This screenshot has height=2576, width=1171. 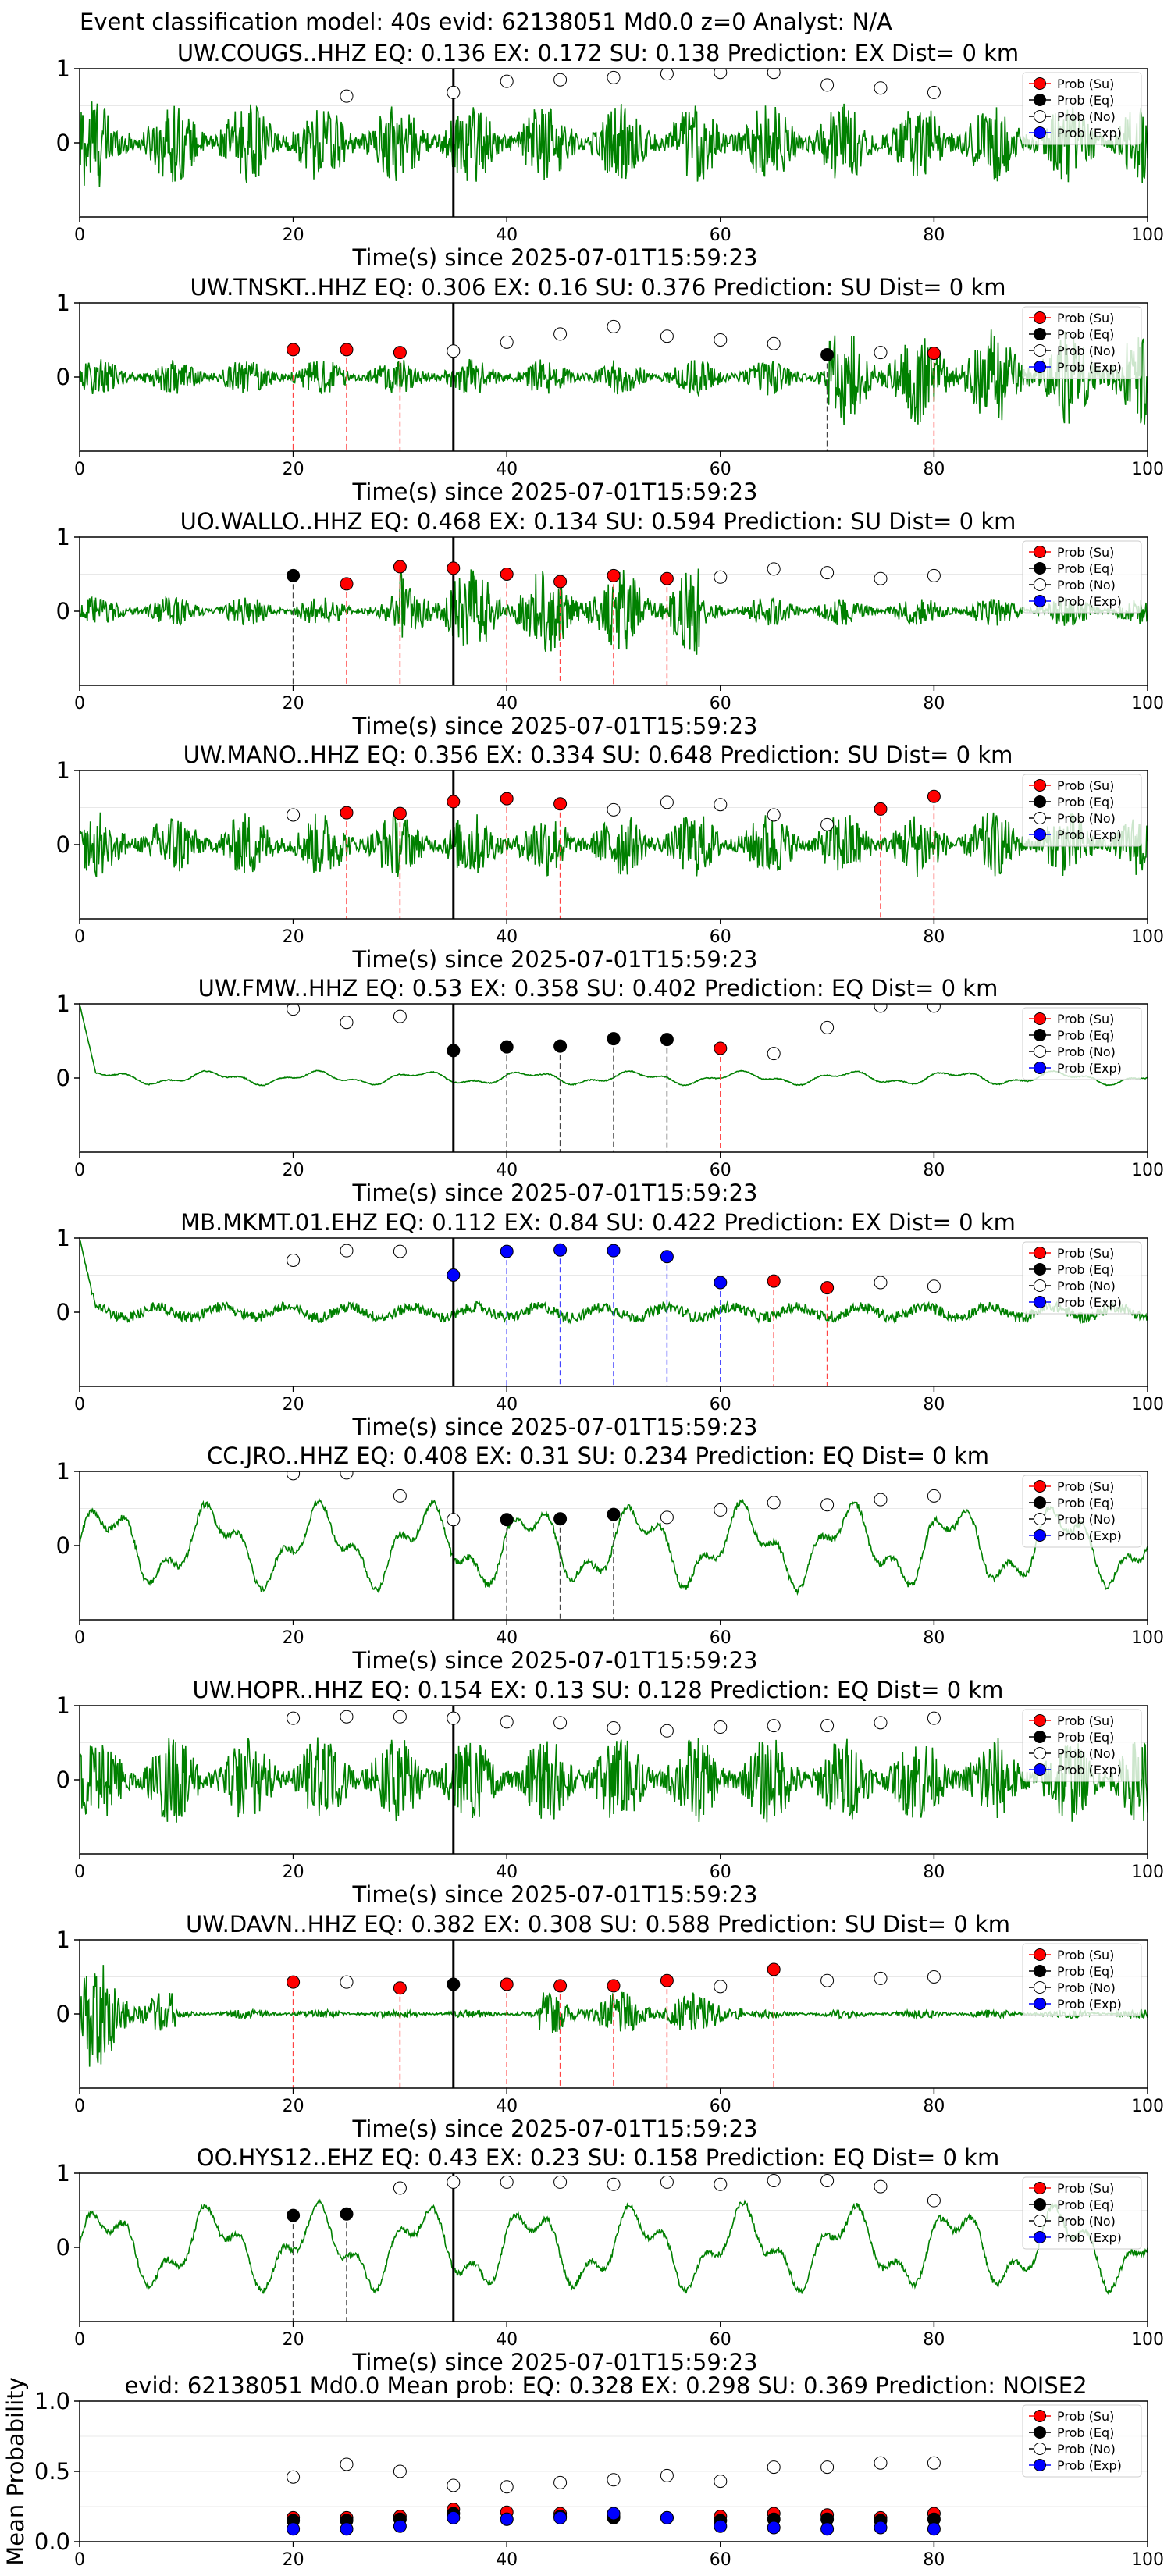 What do you see at coordinates (774, 815) in the screenshot?
I see `panel-4-prob-marker-no` at bounding box center [774, 815].